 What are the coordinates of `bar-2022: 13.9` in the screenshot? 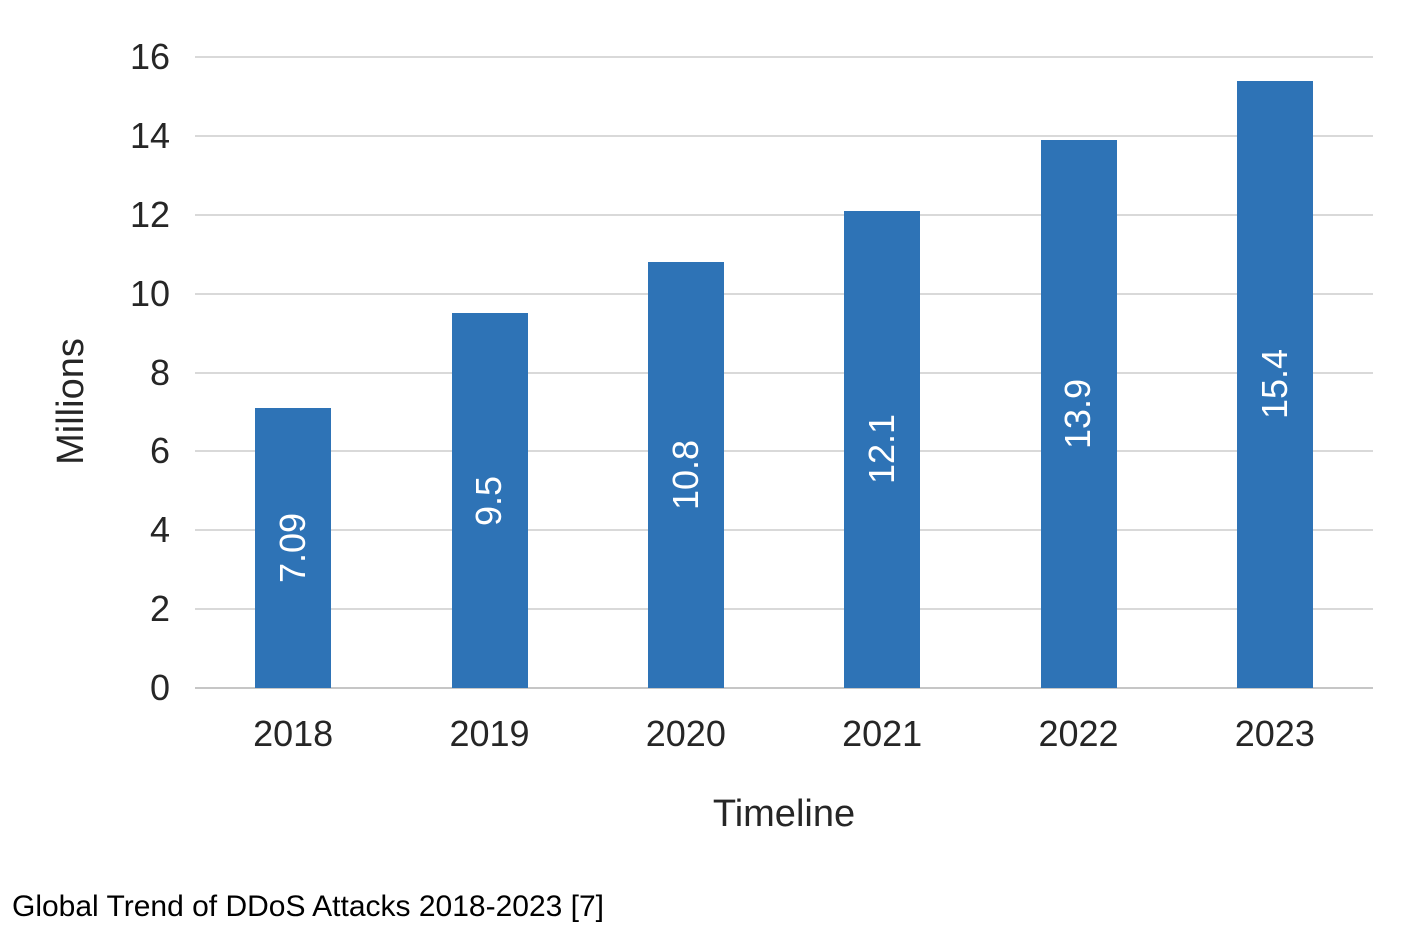 It's located at (1078, 413).